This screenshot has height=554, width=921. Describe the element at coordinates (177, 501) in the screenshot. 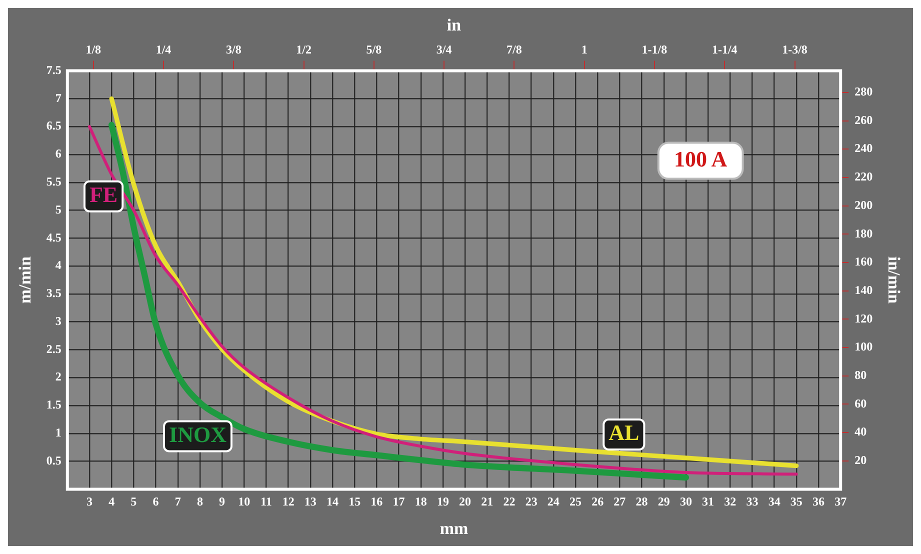

I see `x-tick-label: 7` at that location.